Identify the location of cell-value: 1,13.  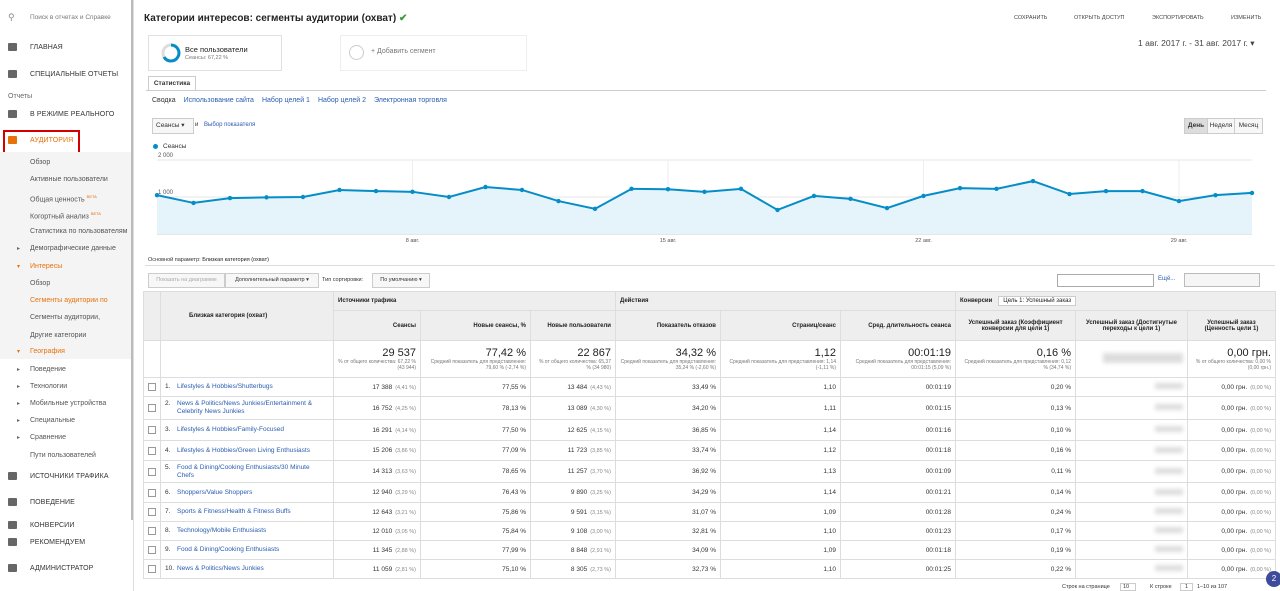
(829, 471).